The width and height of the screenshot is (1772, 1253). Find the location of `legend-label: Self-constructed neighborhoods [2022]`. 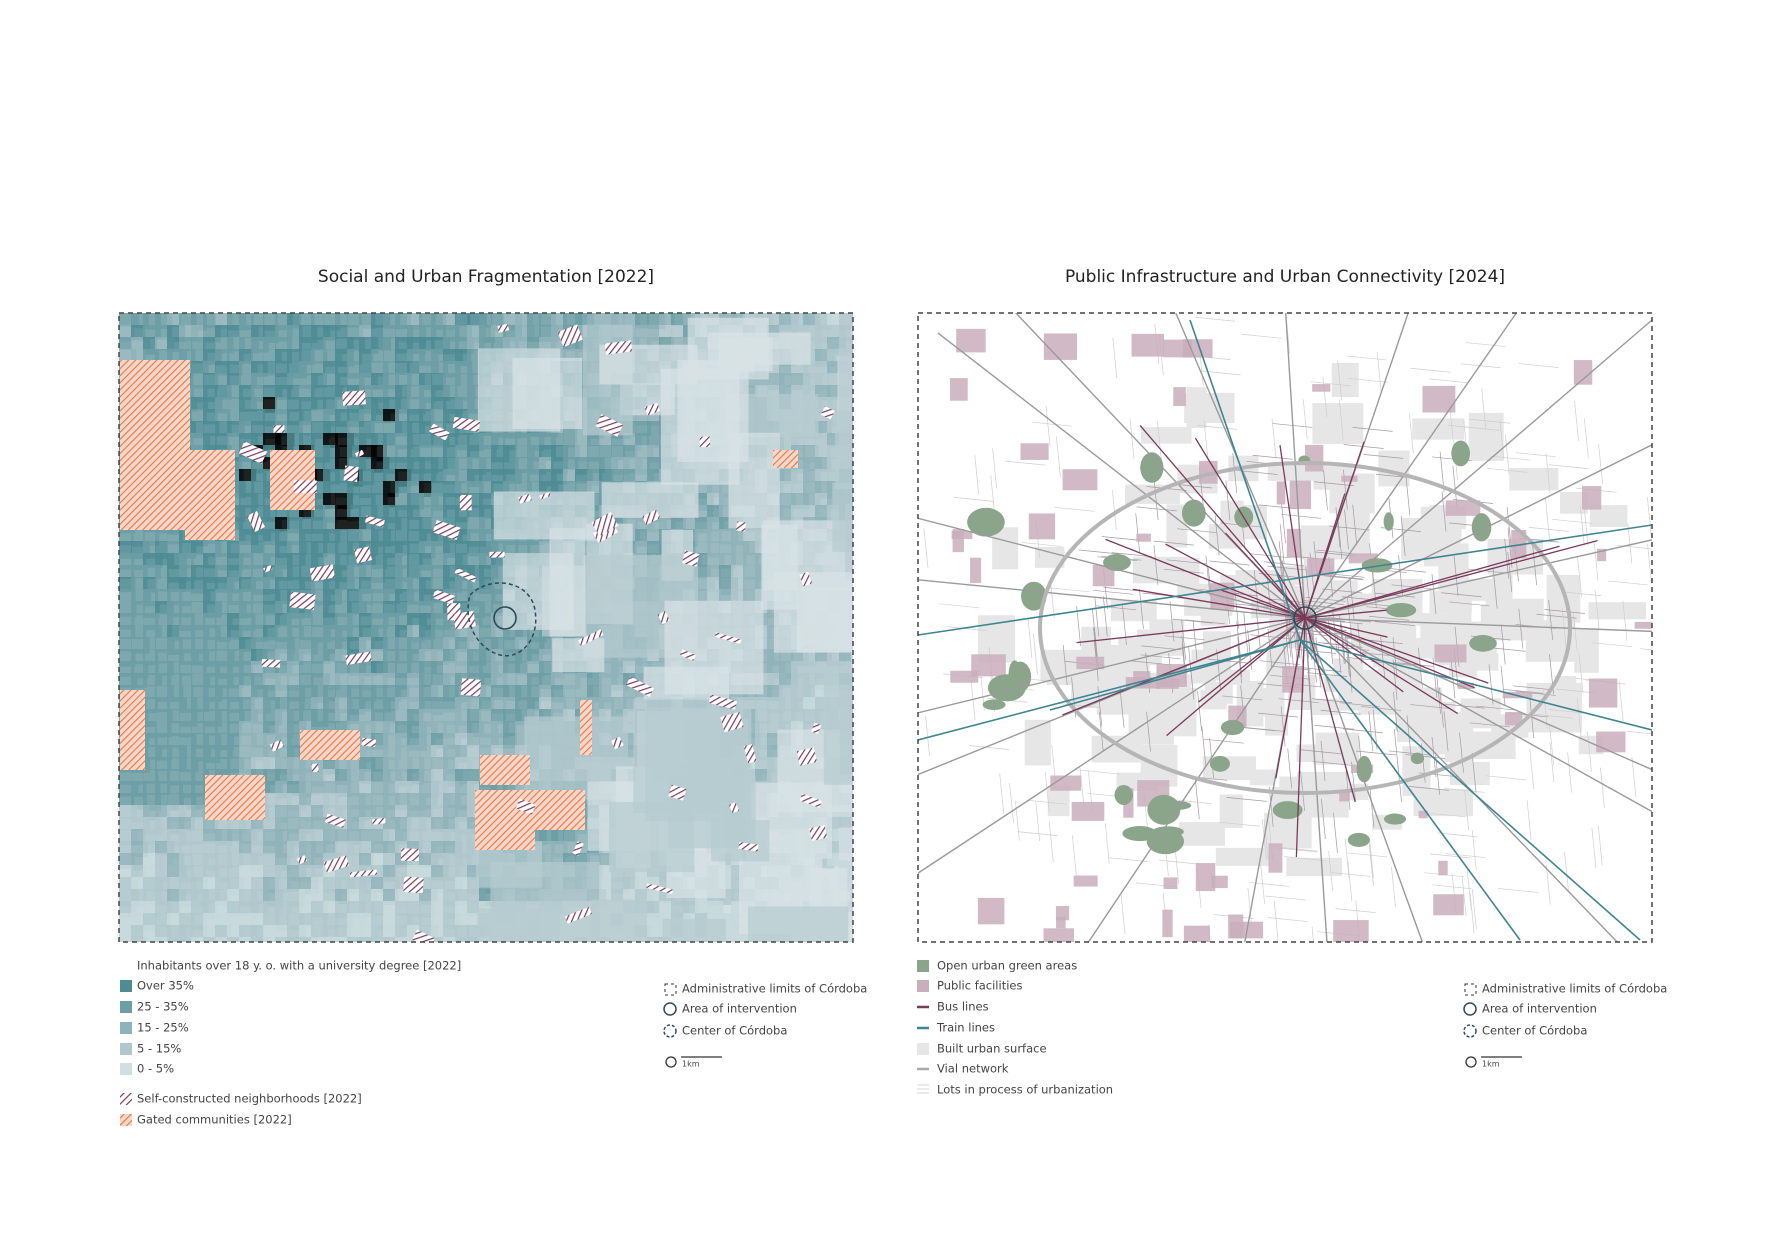

legend-label: Self-constructed neighborhoods [2022] is located at coordinates (249, 1099).